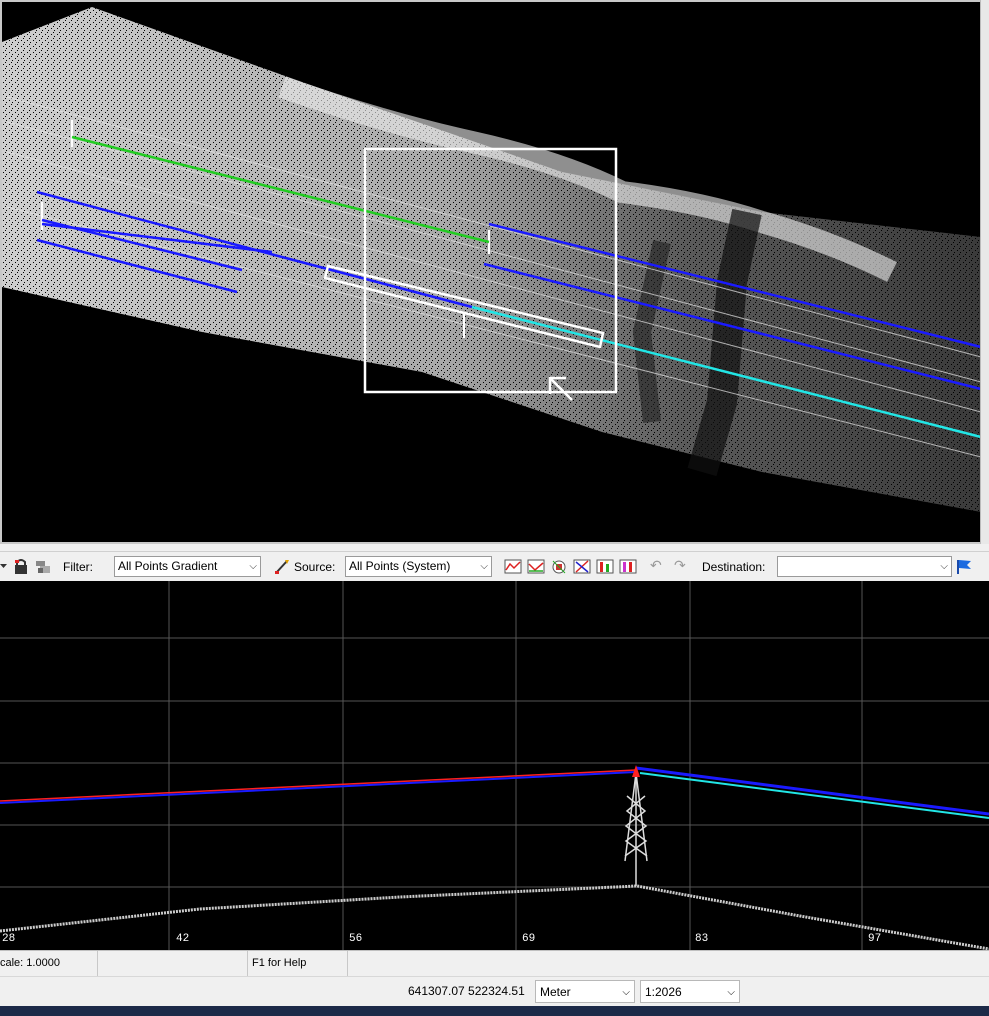 The image size is (989, 1016). What do you see at coordinates (9, 939) in the screenshot?
I see `profile-axis-label: 28` at bounding box center [9, 939].